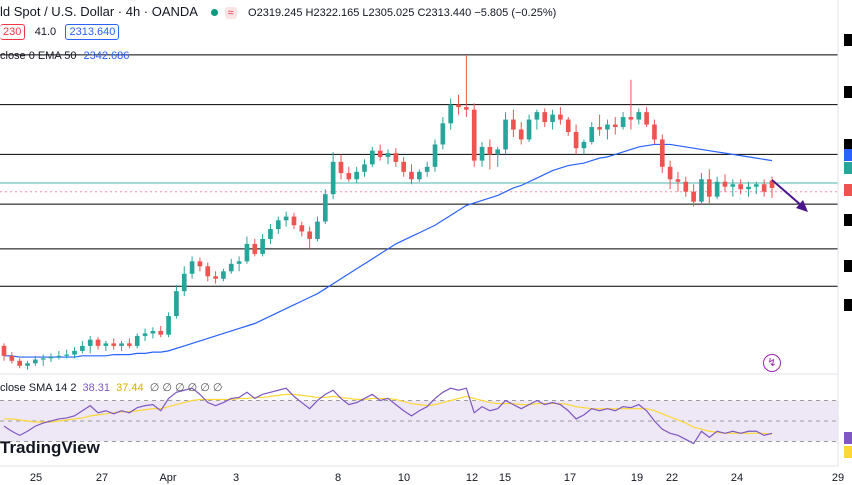 The width and height of the screenshot is (852, 485). What do you see at coordinates (130, 388) in the screenshot?
I see `rsi-sma-value: 37.44` at bounding box center [130, 388].